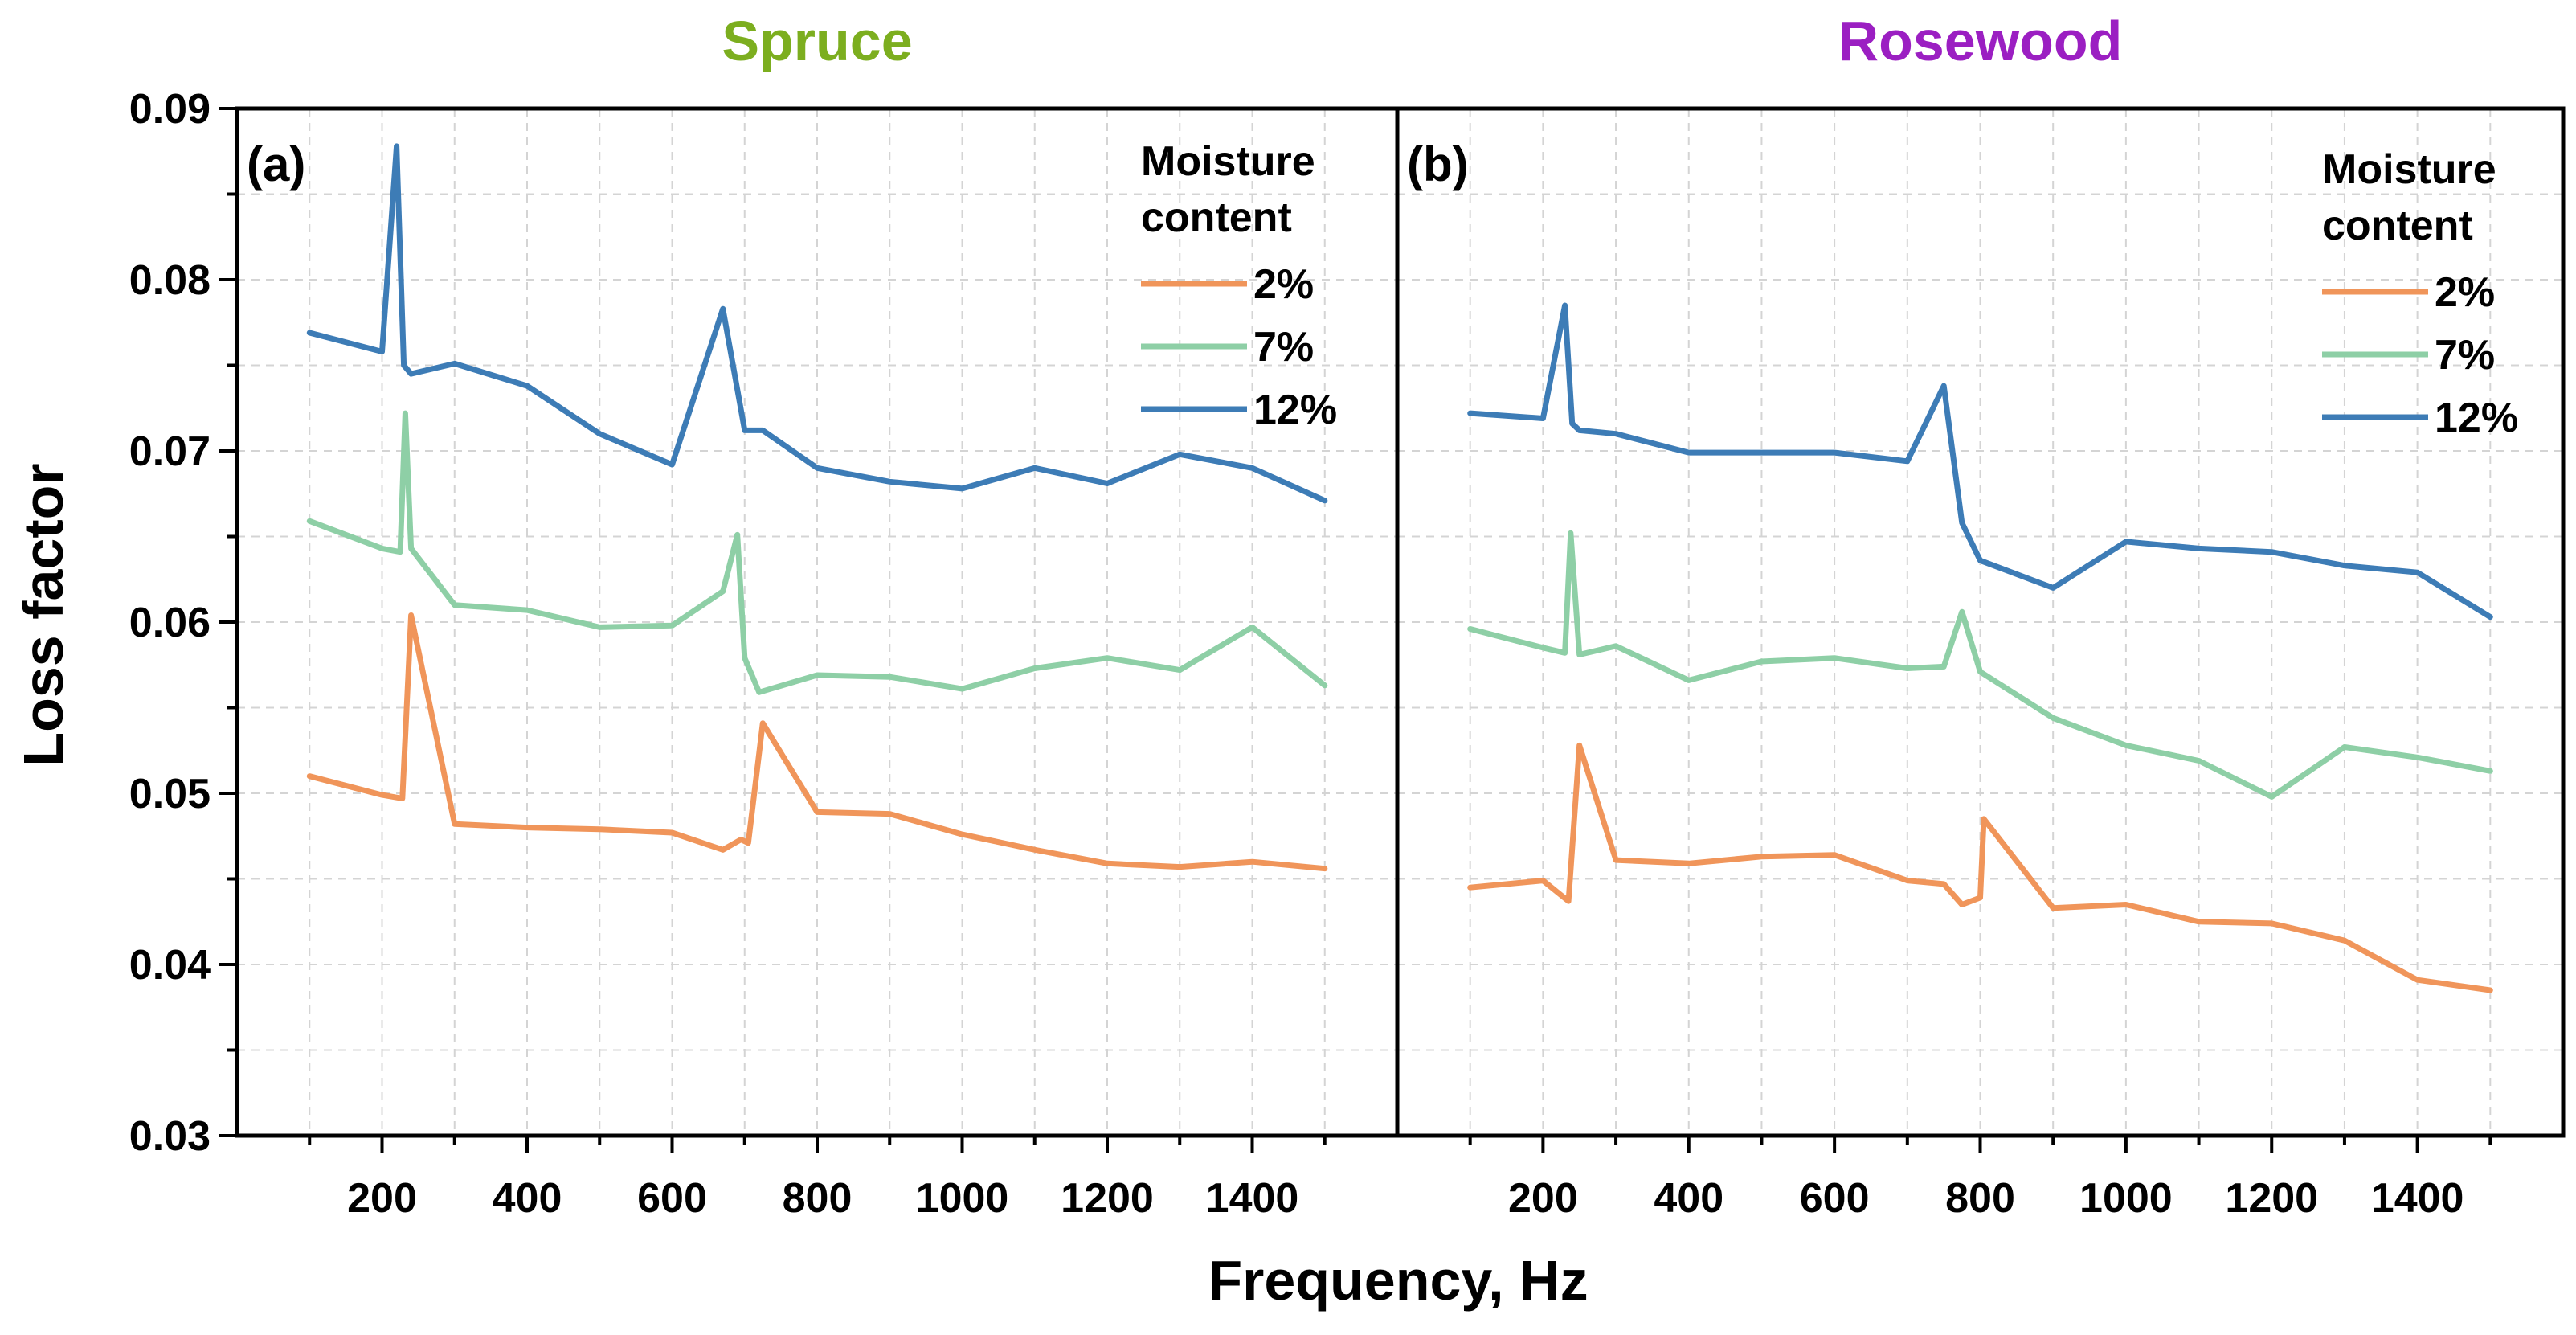 Image resolution: width=2576 pixels, height=1335 pixels. I want to click on panel-label: (b), so click(1438, 164).